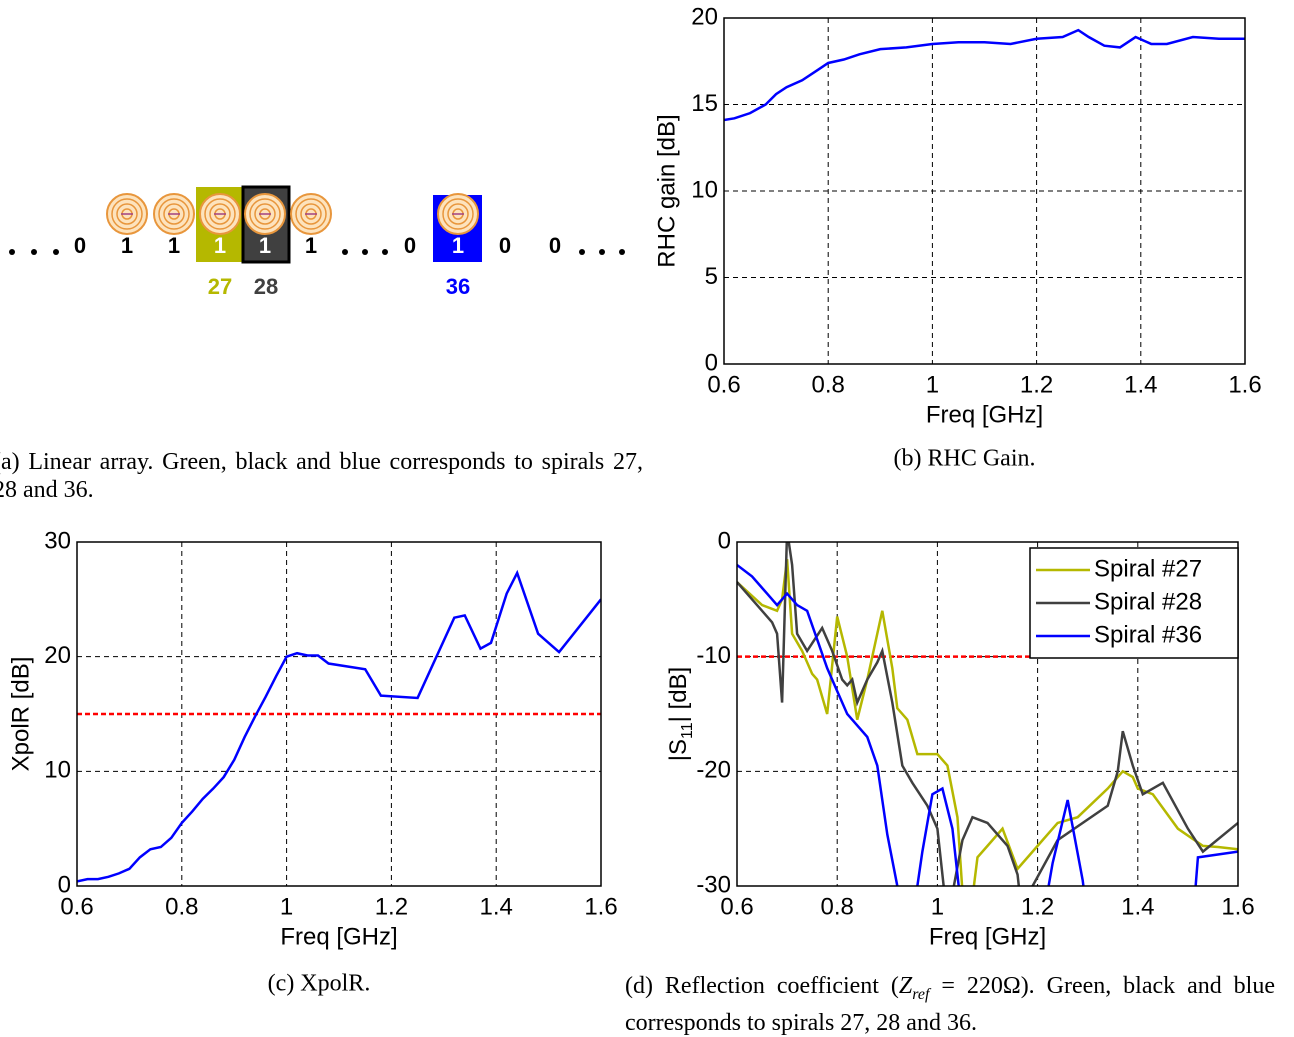 This screenshot has width=1294, height=1037. I want to click on y-axis-label: RHC gain [dB], so click(666, 190).